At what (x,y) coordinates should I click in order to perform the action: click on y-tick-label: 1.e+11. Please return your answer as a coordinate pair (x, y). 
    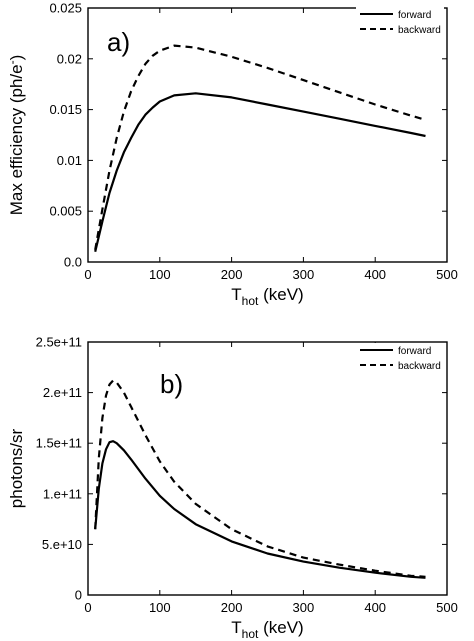
    Looking at the image, I should click on (62, 493).